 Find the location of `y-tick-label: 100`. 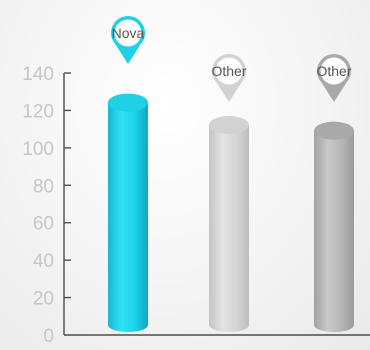

y-tick-label: 100 is located at coordinates (38, 149).